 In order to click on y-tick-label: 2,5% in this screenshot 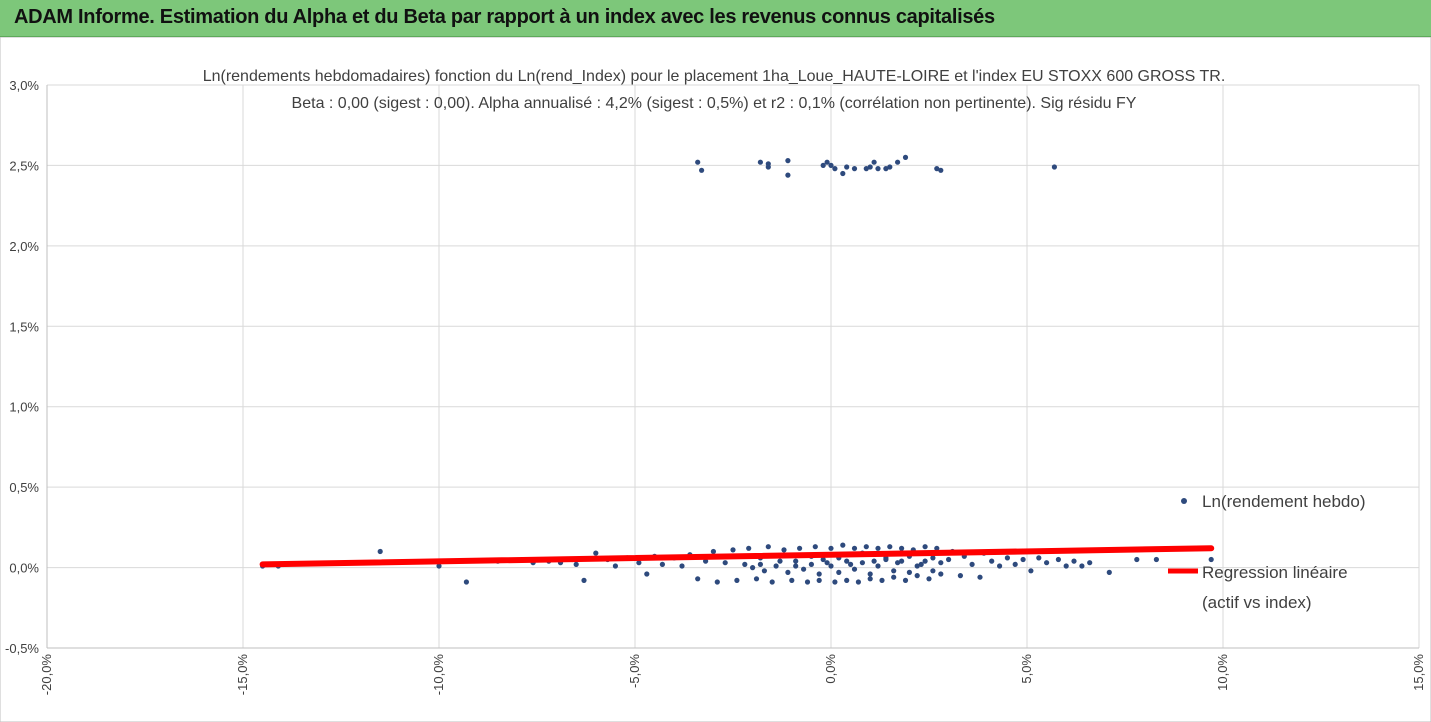, I will do `click(24, 165)`.